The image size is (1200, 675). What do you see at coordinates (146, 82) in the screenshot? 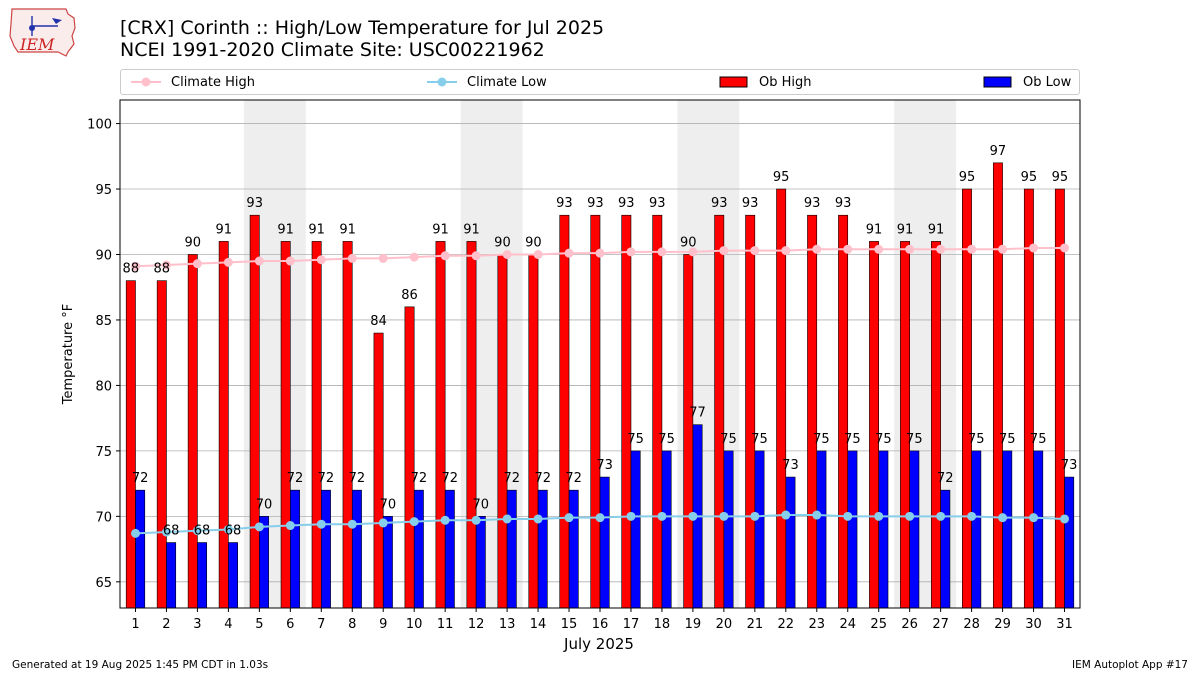
I see `legend-climate-high-marker` at bounding box center [146, 82].